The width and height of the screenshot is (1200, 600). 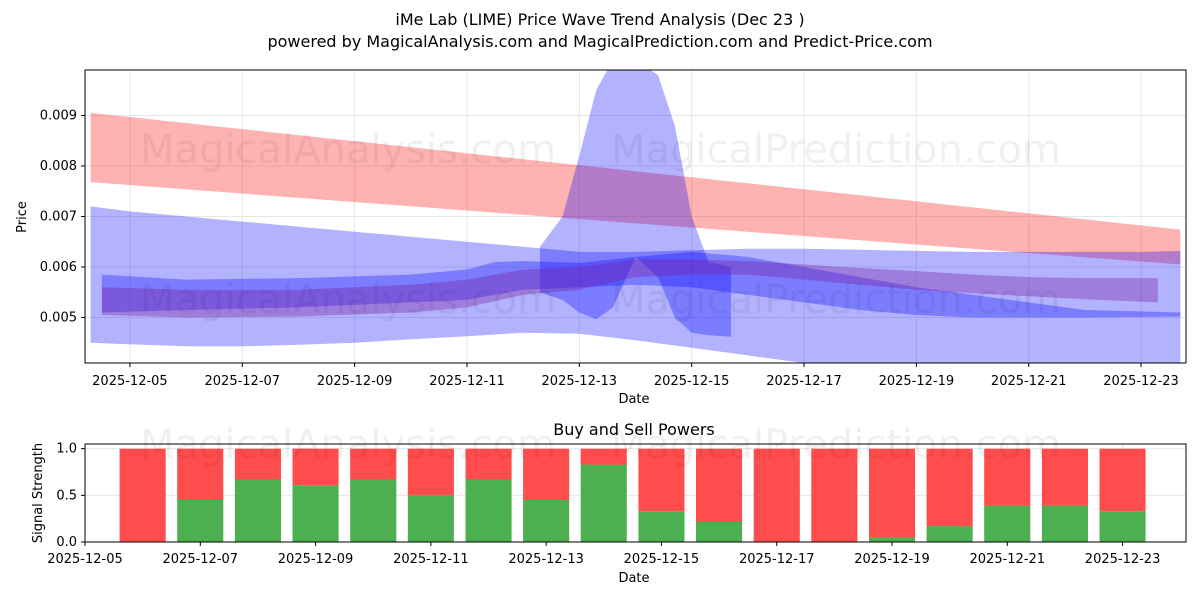 What do you see at coordinates (243, 381) in the screenshot?
I see `top-x-tick-label: 2025-12-07` at bounding box center [243, 381].